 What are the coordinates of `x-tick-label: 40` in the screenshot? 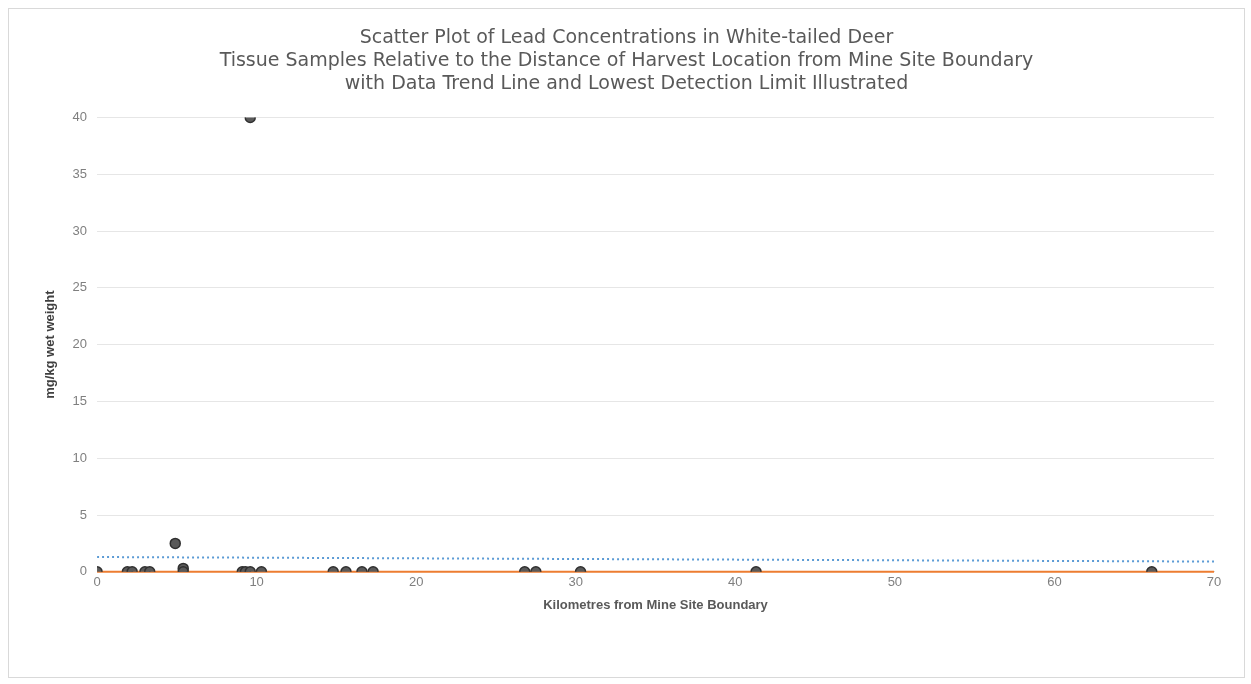 It's located at (735, 582).